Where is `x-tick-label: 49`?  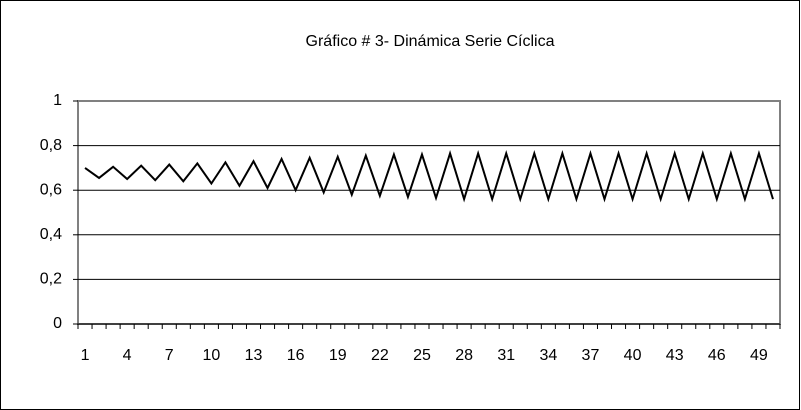
x-tick-label: 49 is located at coordinates (759, 355).